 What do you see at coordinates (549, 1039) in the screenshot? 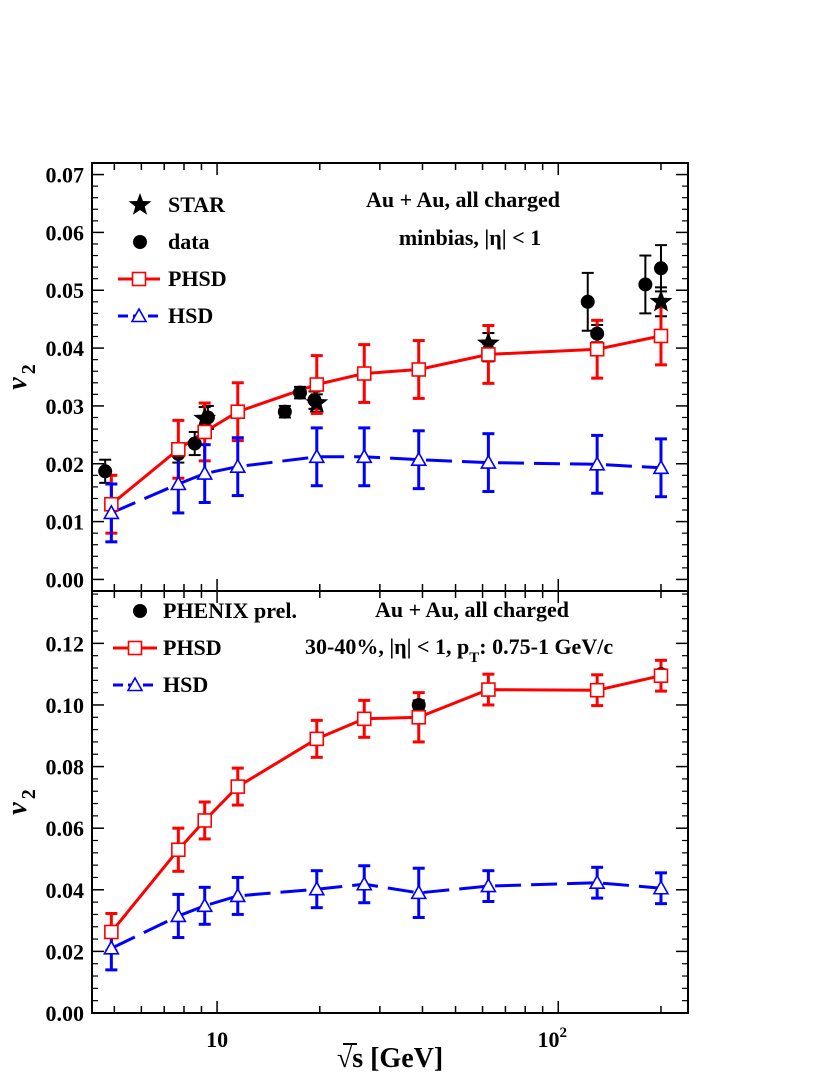
I see `x-tick-base: 10` at bounding box center [549, 1039].